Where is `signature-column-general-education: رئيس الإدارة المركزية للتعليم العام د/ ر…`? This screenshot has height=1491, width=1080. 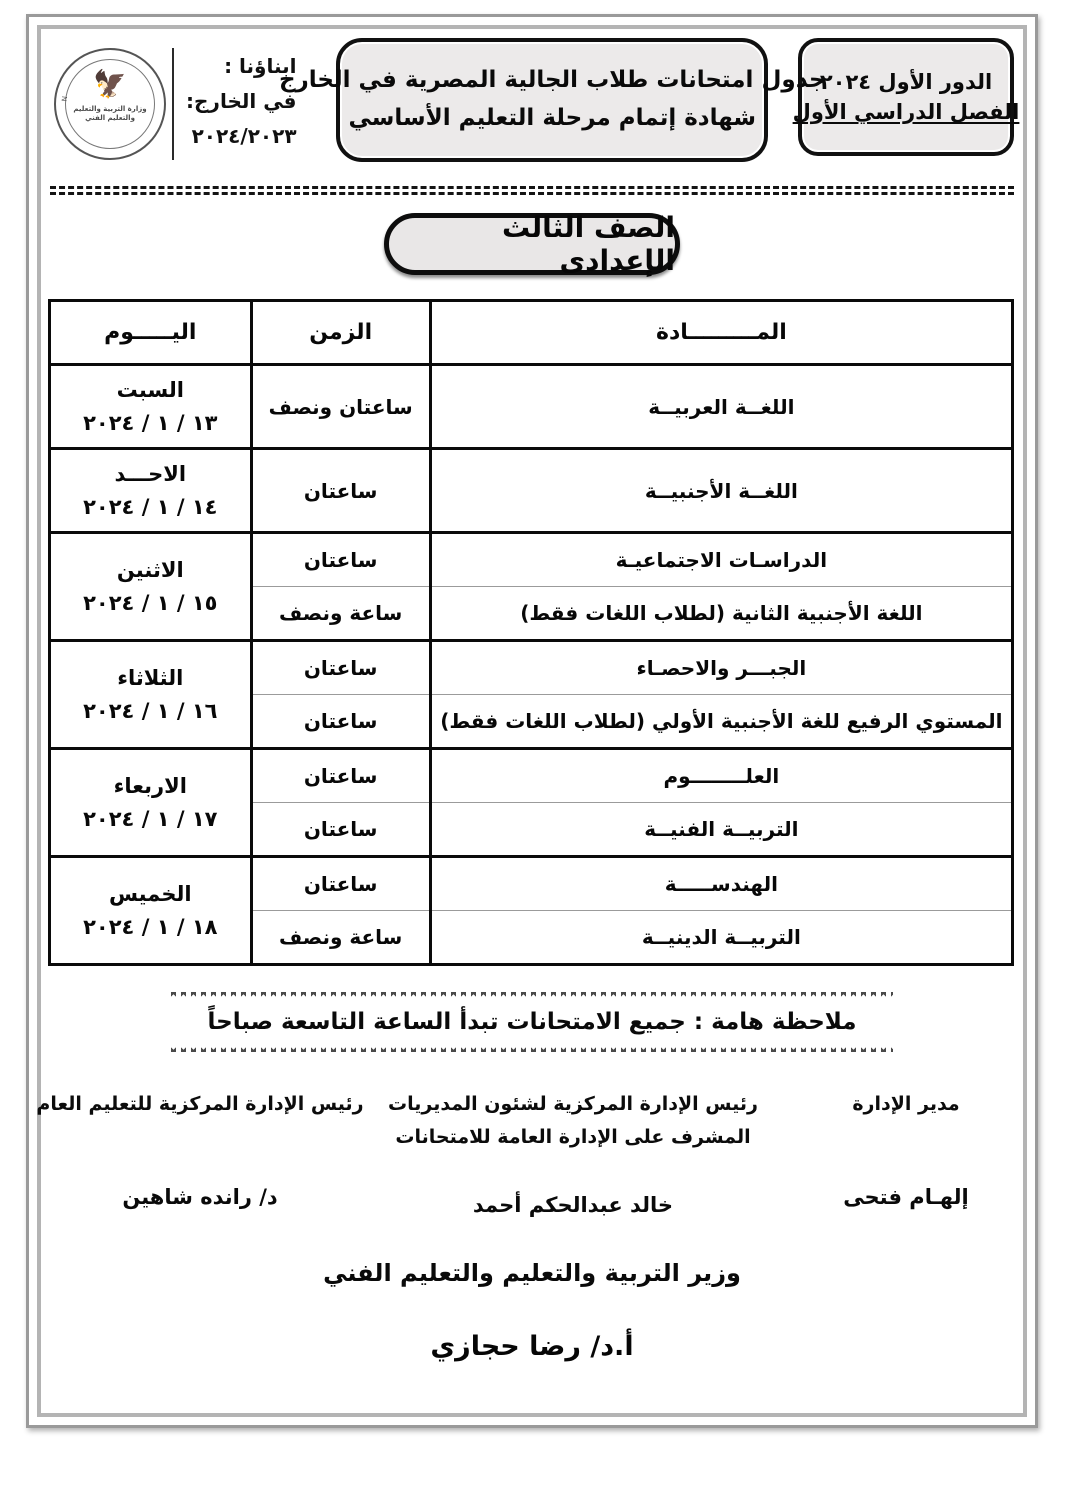 signature-column-general-education: رئيس الإدارة المركزية للتعليم العام د/ ر… is located at coordinates (199, 1149).